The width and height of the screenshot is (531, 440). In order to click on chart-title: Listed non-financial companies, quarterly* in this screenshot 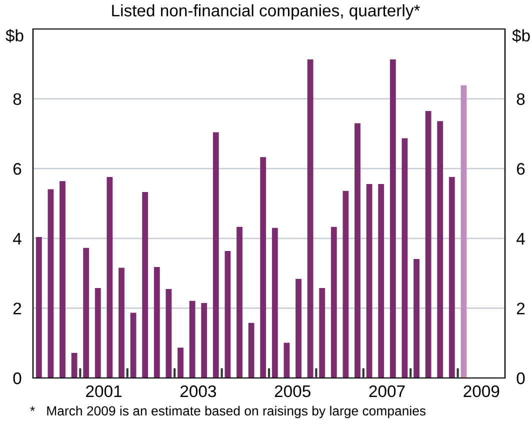, I will do `click(266, 12)`.